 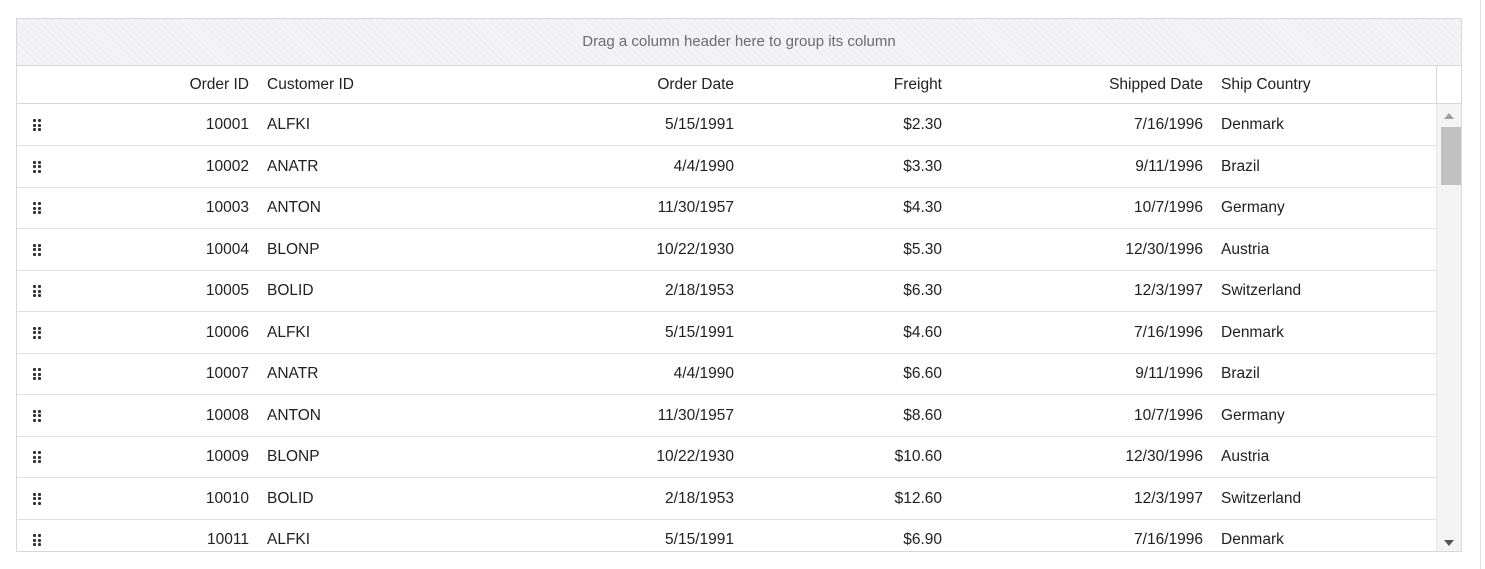 What do you see at coordinates (1451, 156) in the screenshot?
I see `scrollbar-thumb` at bounding box center [1451, 156].